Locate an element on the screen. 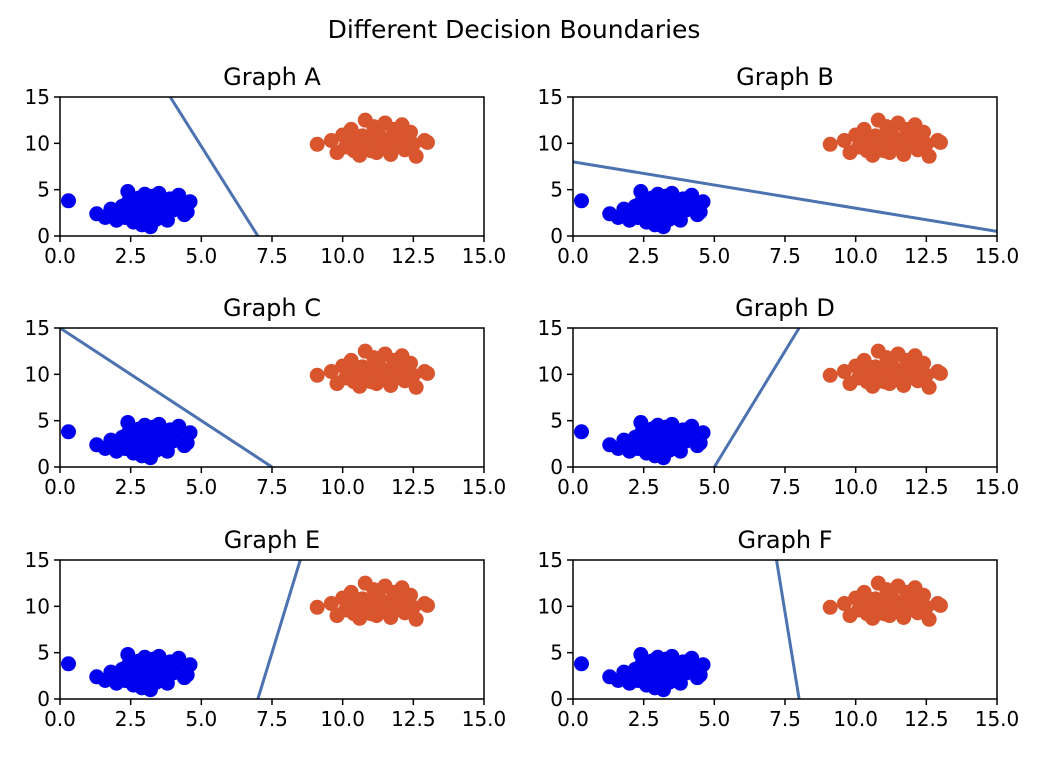 The height and width of the screenshot is (762, 1050). subplot: Graph F 0.0 2.5 5.0 7.5 10.0 12.5 15.0 0 5 10 15 is located at coordinates (779, 628).